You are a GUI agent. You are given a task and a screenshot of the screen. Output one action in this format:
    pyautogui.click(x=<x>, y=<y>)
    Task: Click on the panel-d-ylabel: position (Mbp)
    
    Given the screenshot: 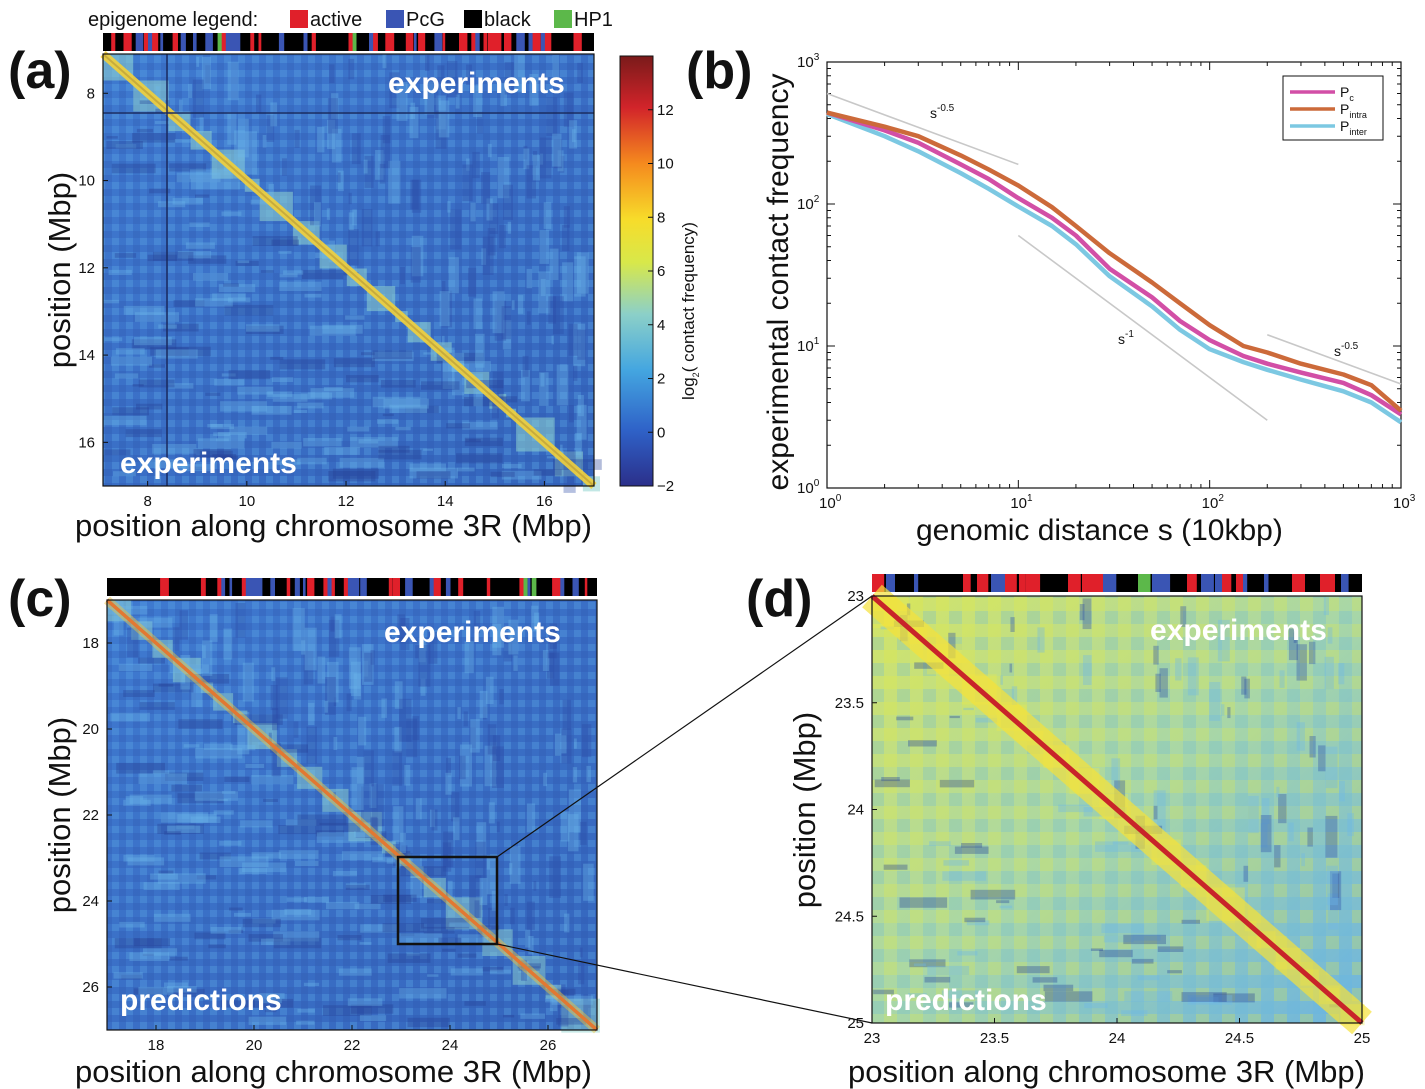 What is the action you would take?
    pyautogui.click(x=804, y=810)
    